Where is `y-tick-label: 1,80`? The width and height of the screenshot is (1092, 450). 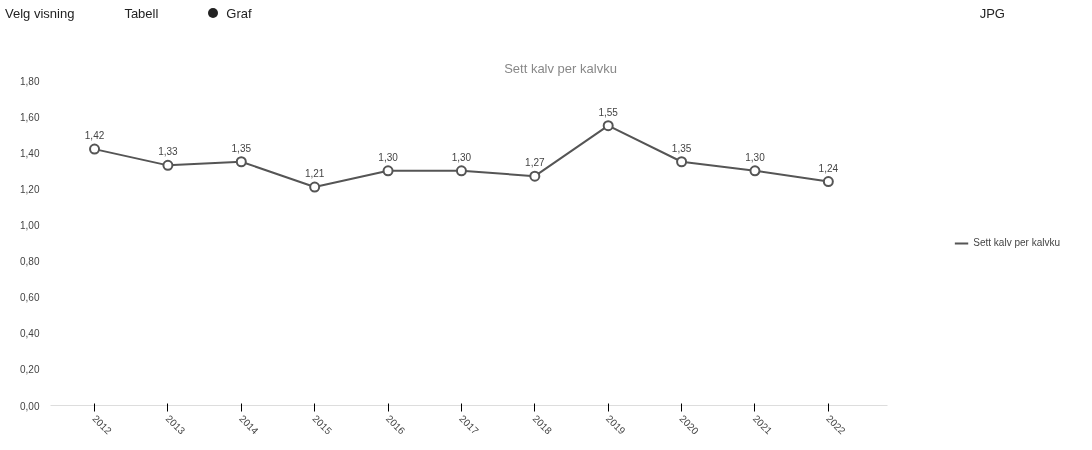 y-tick-label: 1,80 is located at coordinates (30, 81).